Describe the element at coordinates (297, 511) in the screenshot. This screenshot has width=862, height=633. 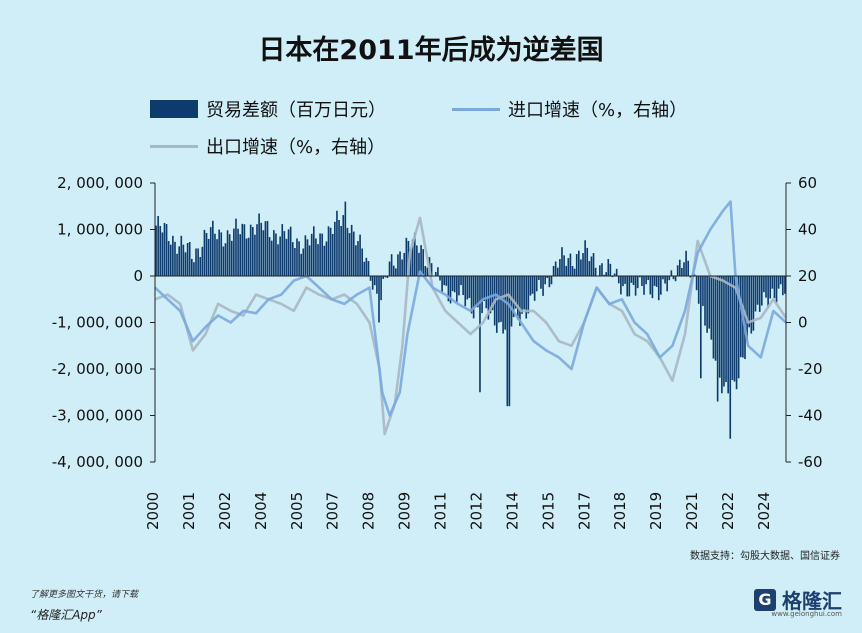
I see `x-tick-label: 2005` at that location.